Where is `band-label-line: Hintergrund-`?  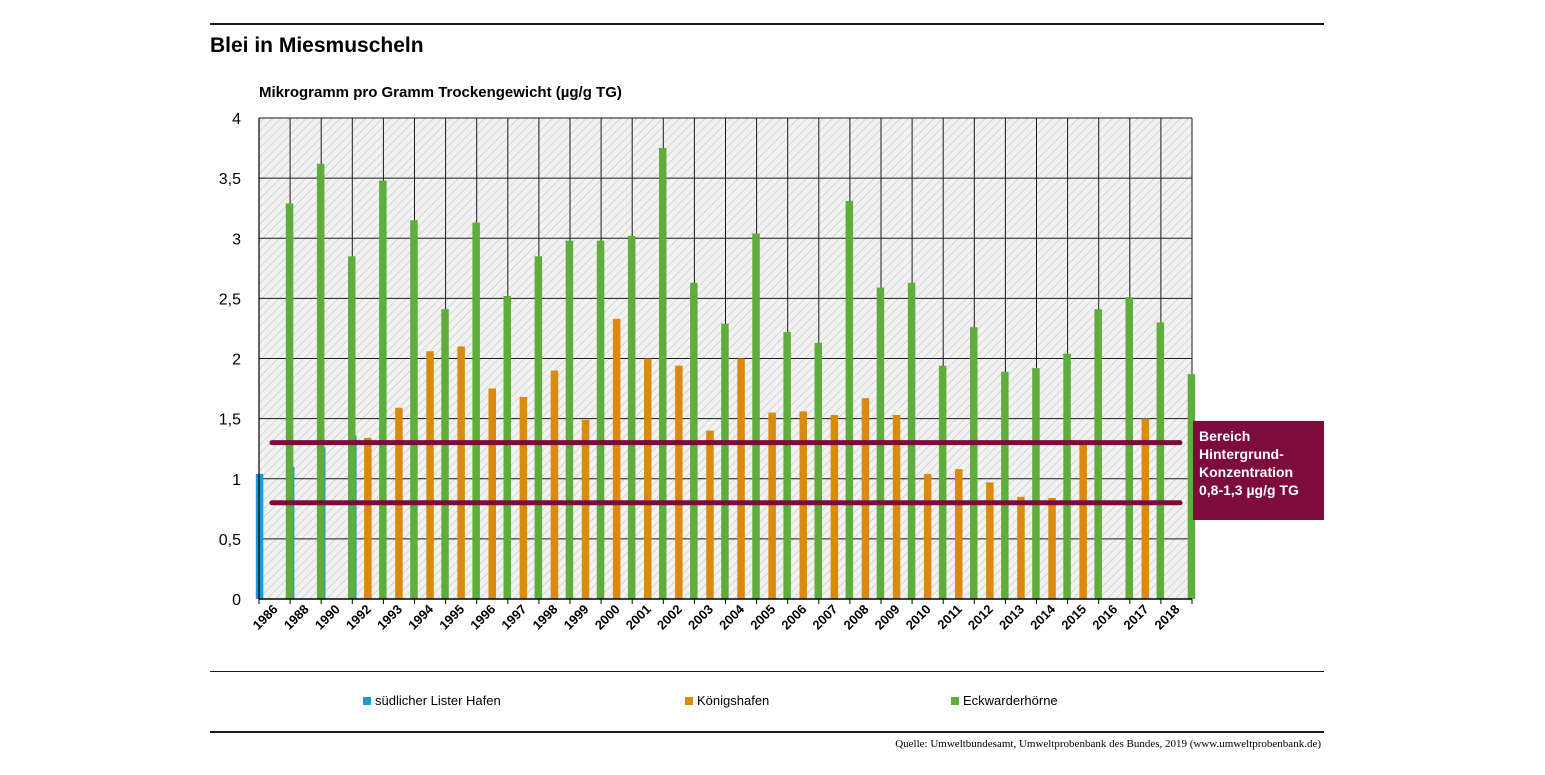 band-label-line: Hintergrund- is located at coordinates (1241, 454).